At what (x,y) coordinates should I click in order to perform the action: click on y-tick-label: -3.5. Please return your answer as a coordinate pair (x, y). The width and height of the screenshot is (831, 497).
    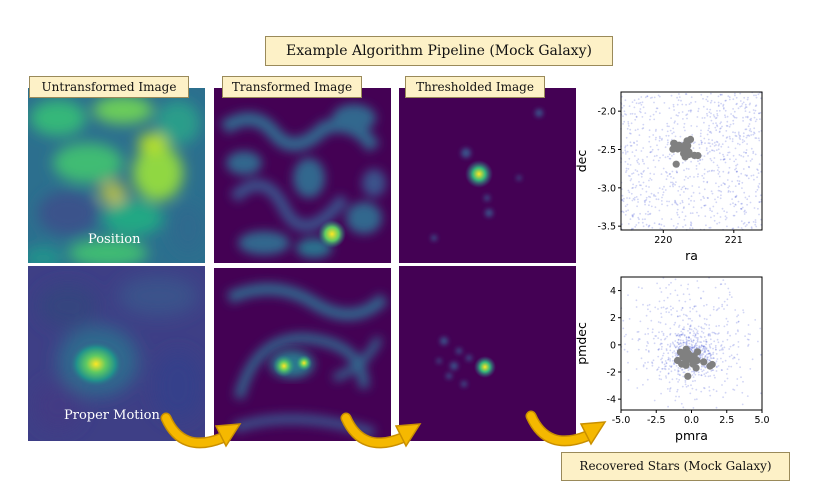
    Looking at the image, I should click on (606, 227).